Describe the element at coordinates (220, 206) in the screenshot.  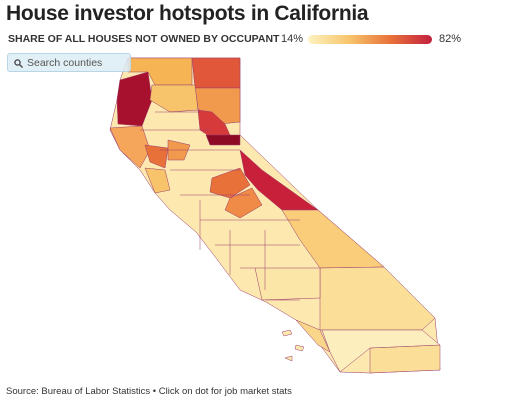
I see `county-lines` at that location.